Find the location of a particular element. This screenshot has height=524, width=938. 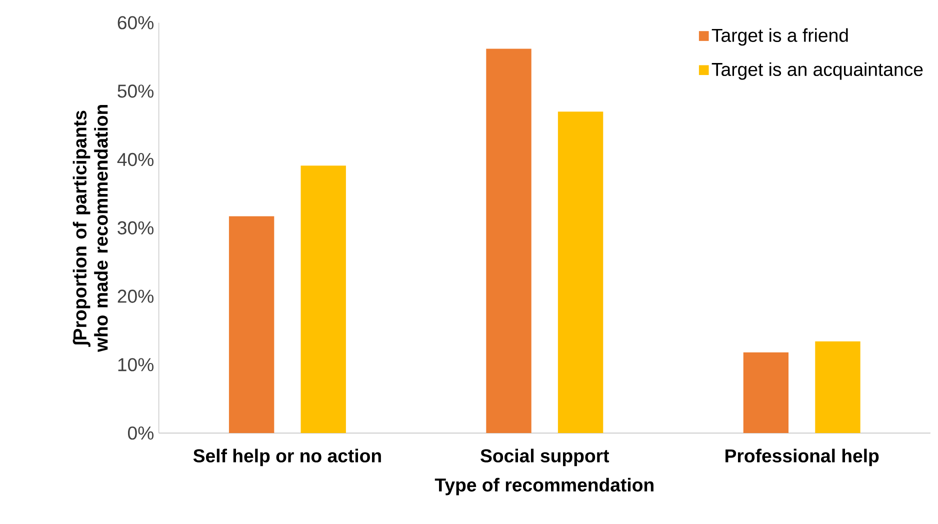

y-tick-label: 60% is located at coordinates (136, 23).